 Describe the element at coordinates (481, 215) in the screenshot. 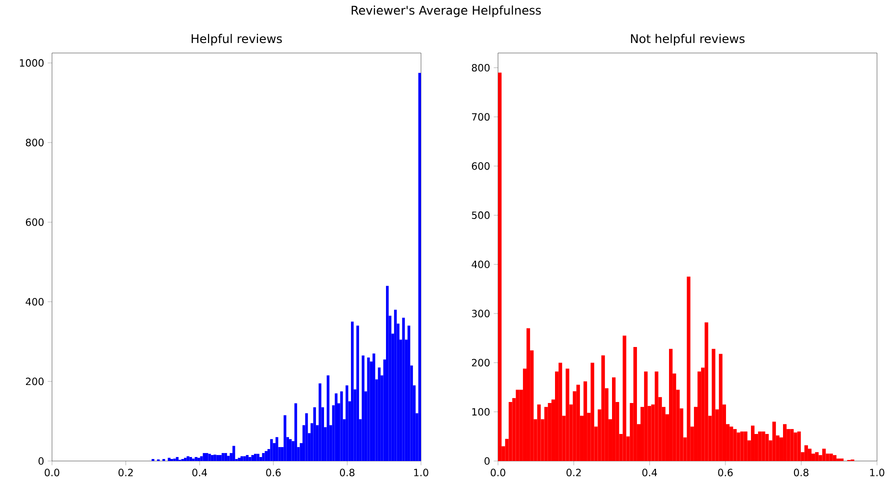

I see `y-tick-label: 500` at that location.